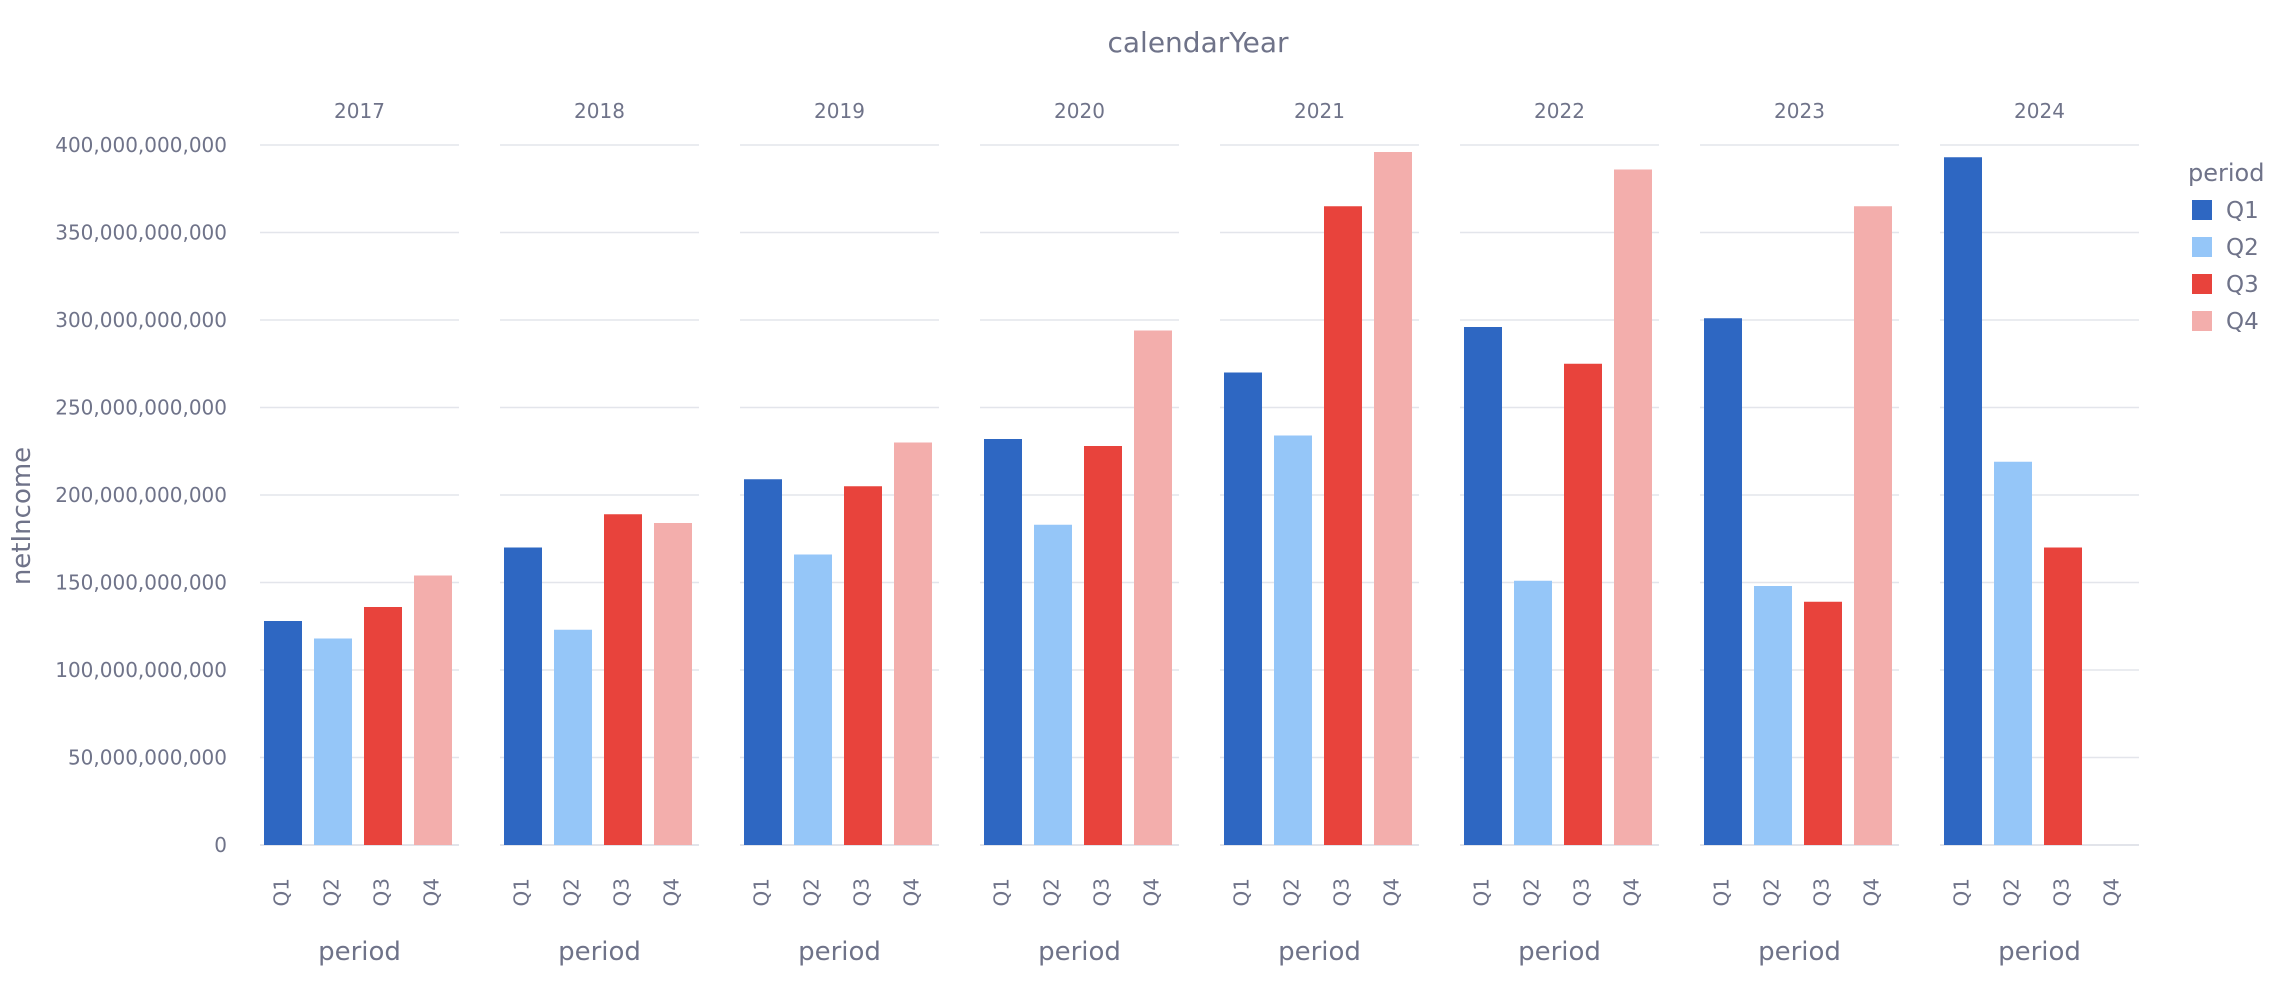 The height and width of the screenshot is (990, 2280). Describe the element at coordinates (1198, 42) in the screenshot. I see `chart-title: calendarYear` at that location.